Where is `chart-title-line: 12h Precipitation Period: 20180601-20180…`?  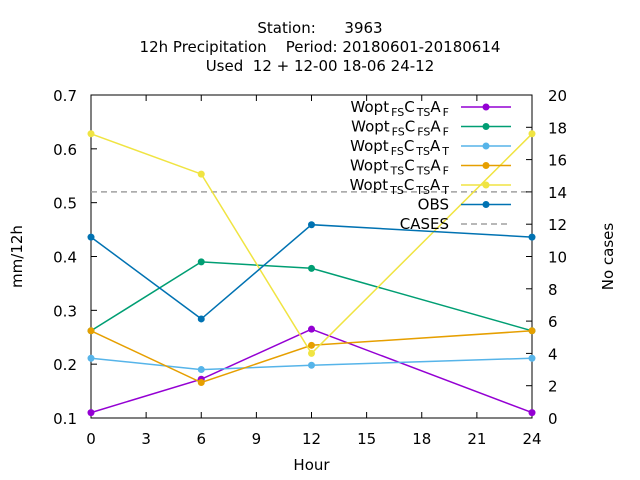
chart-title-line: 12h Precipitation Period: 20180601-20180… is located at coordinates (320, 47).